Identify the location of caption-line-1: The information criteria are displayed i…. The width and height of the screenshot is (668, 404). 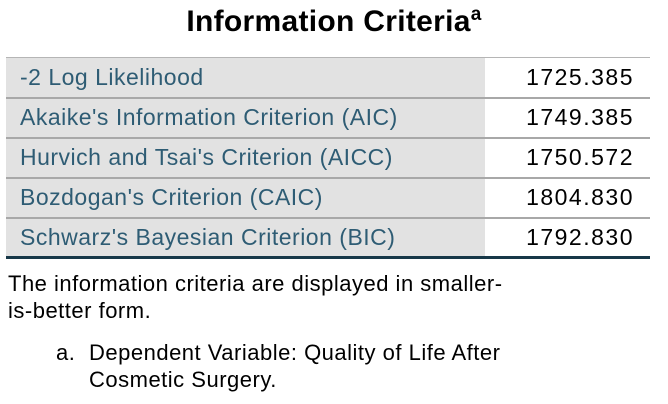
(255, 283).